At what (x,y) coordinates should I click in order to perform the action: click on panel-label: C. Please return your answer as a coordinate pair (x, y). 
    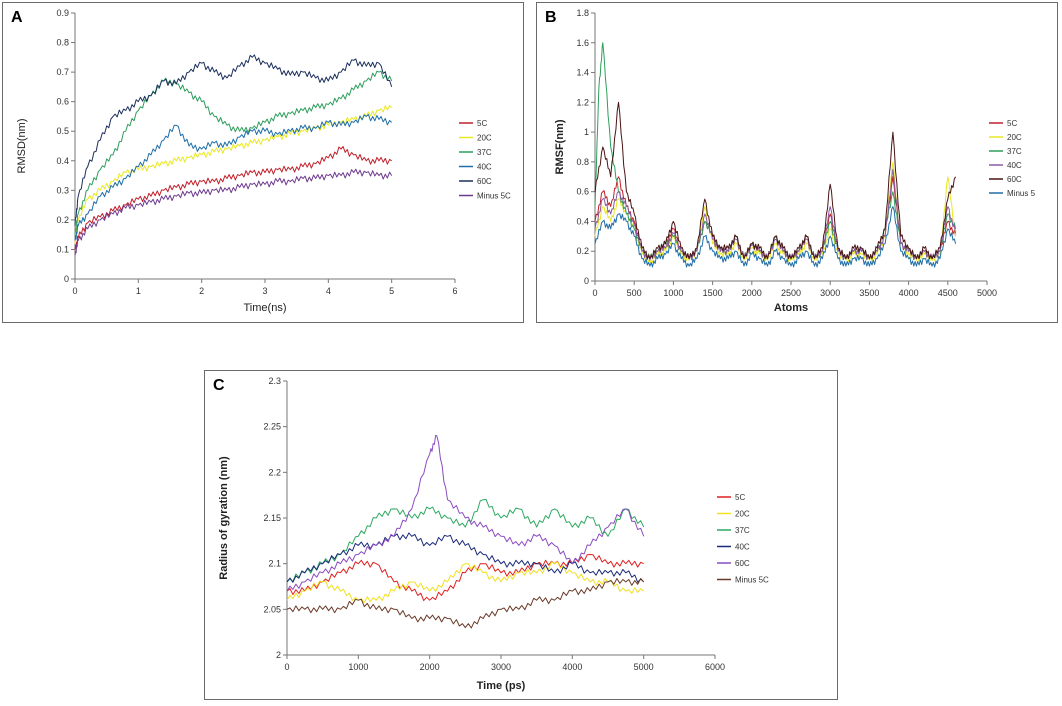
    Looking at the image, I should click on (219, 385).